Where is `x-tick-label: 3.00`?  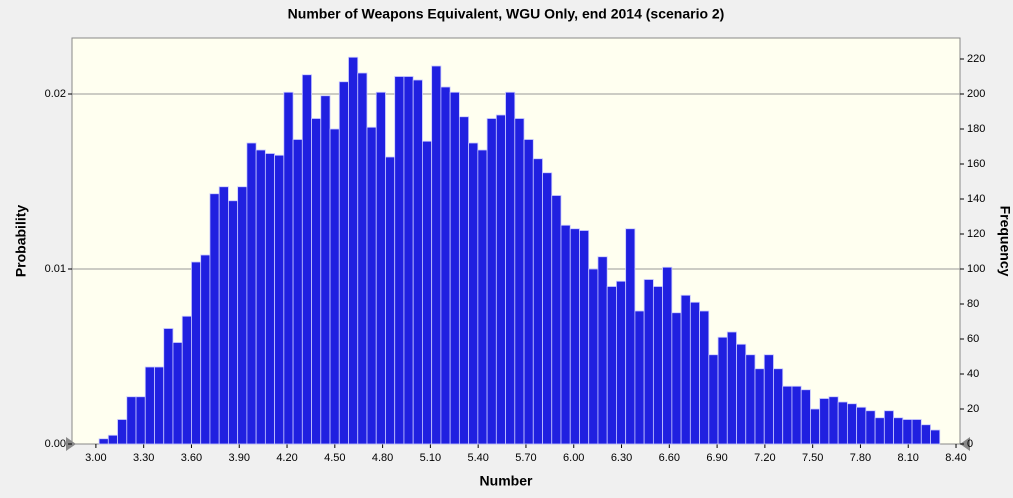 x-tick-label: 3.00 is located at coordinates (95, 458).